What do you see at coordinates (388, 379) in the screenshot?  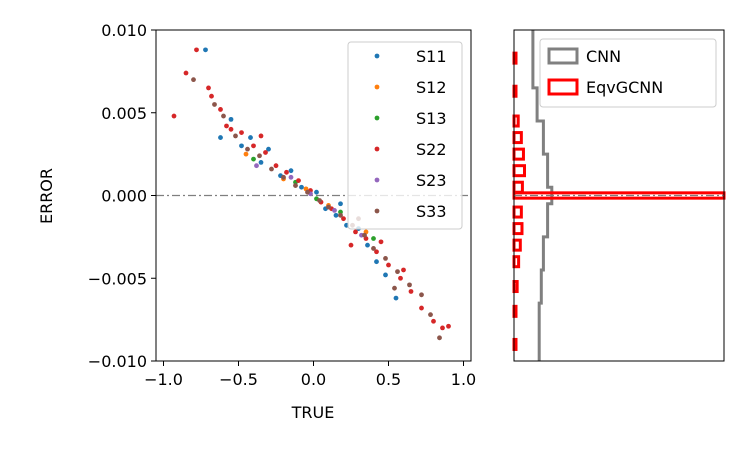 I see `x-tick-label: 0.5` at bounding box center [388, 379].